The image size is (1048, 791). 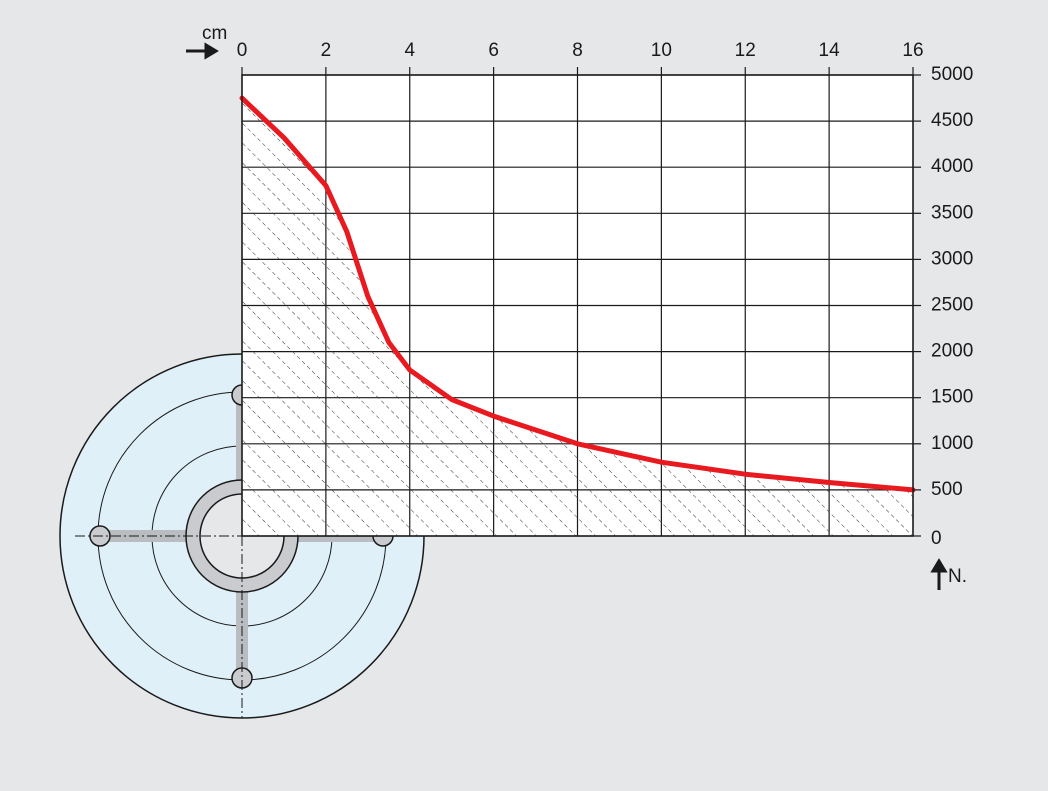 I want to click on x-tick-label: 12, so click(x=745, y=50).